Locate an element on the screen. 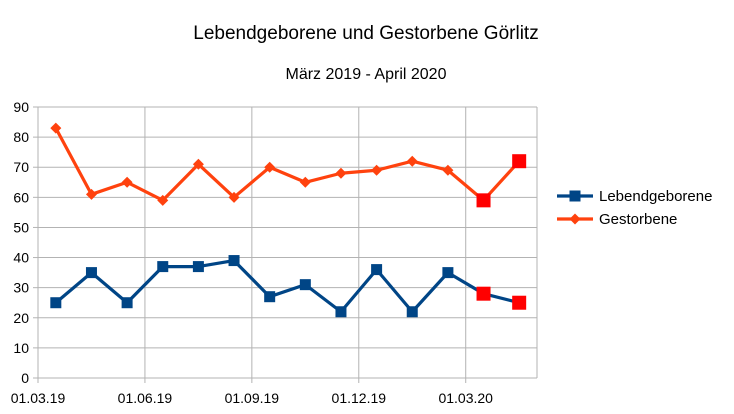 Image resolution: width=734 pixels, height=414 pixels. legend: Lebendgeborene Gestorbene is located at coordinates (634, 208).